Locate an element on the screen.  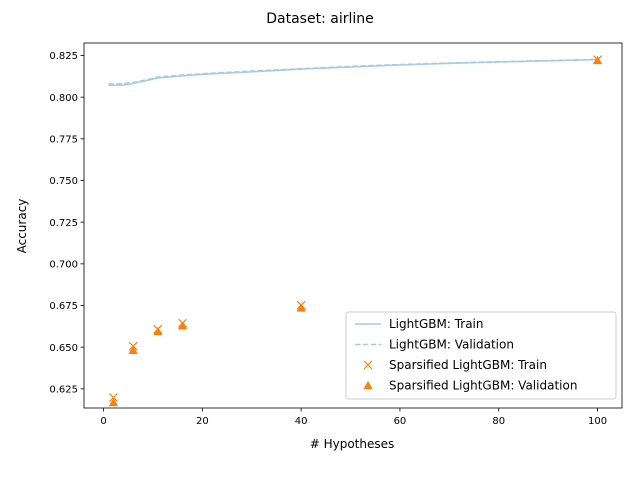
y-tick-label: 0.650 is located at coordinates (63, 348).